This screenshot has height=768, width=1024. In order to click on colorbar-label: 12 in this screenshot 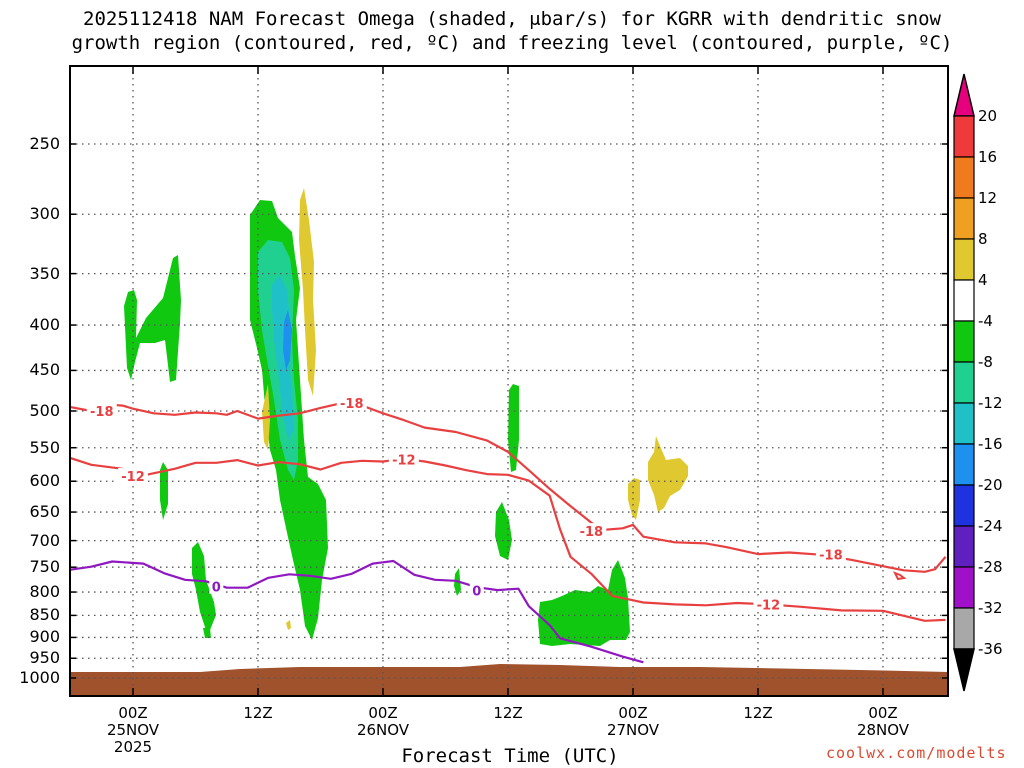, I will do `click(988, 198)`.